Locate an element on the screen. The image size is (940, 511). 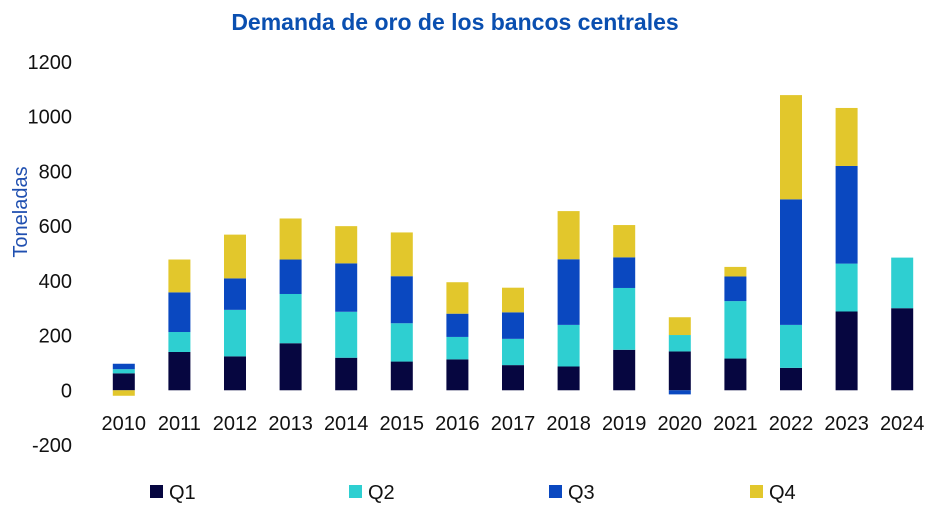
bar-segment-q4-2015 is located at coordinates (401, 254).